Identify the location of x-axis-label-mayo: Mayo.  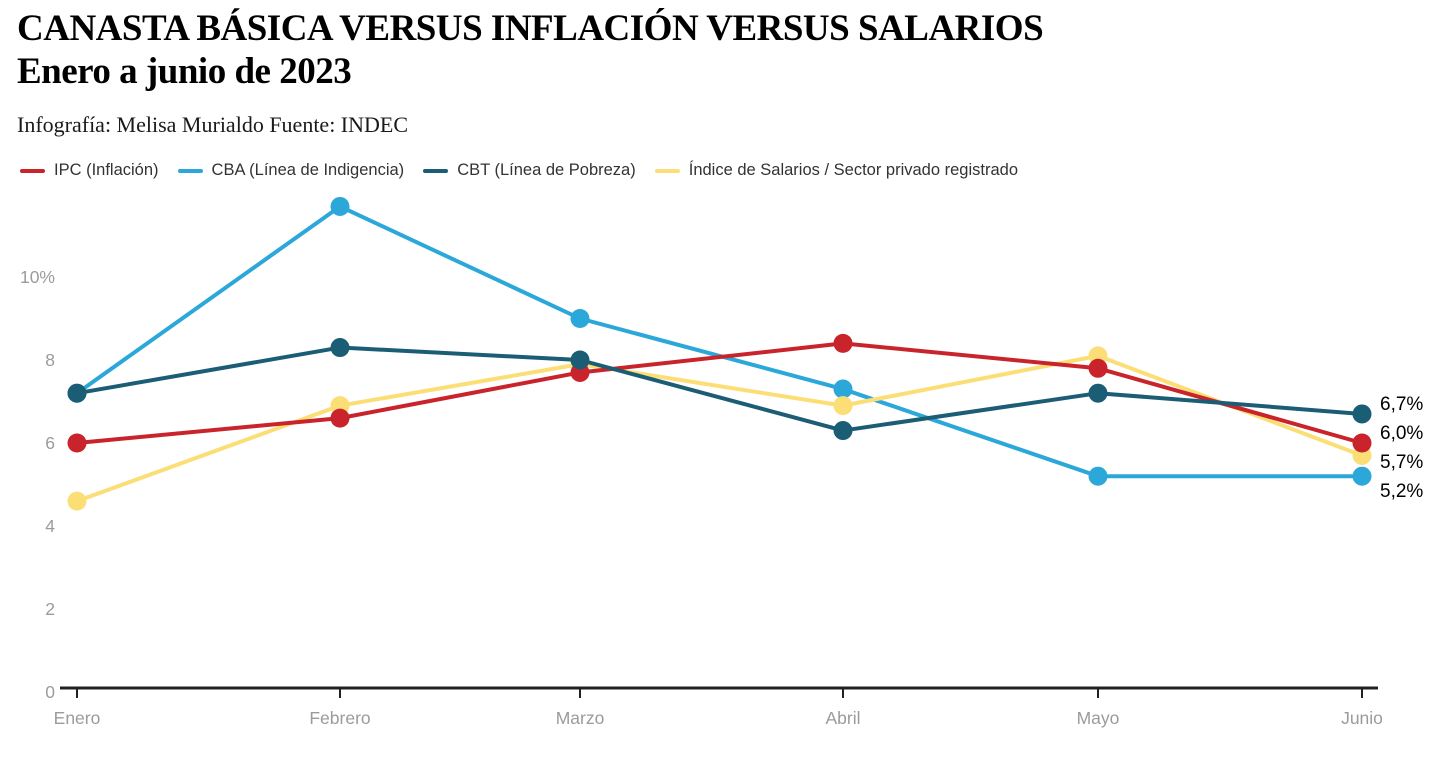
(1098, 718).